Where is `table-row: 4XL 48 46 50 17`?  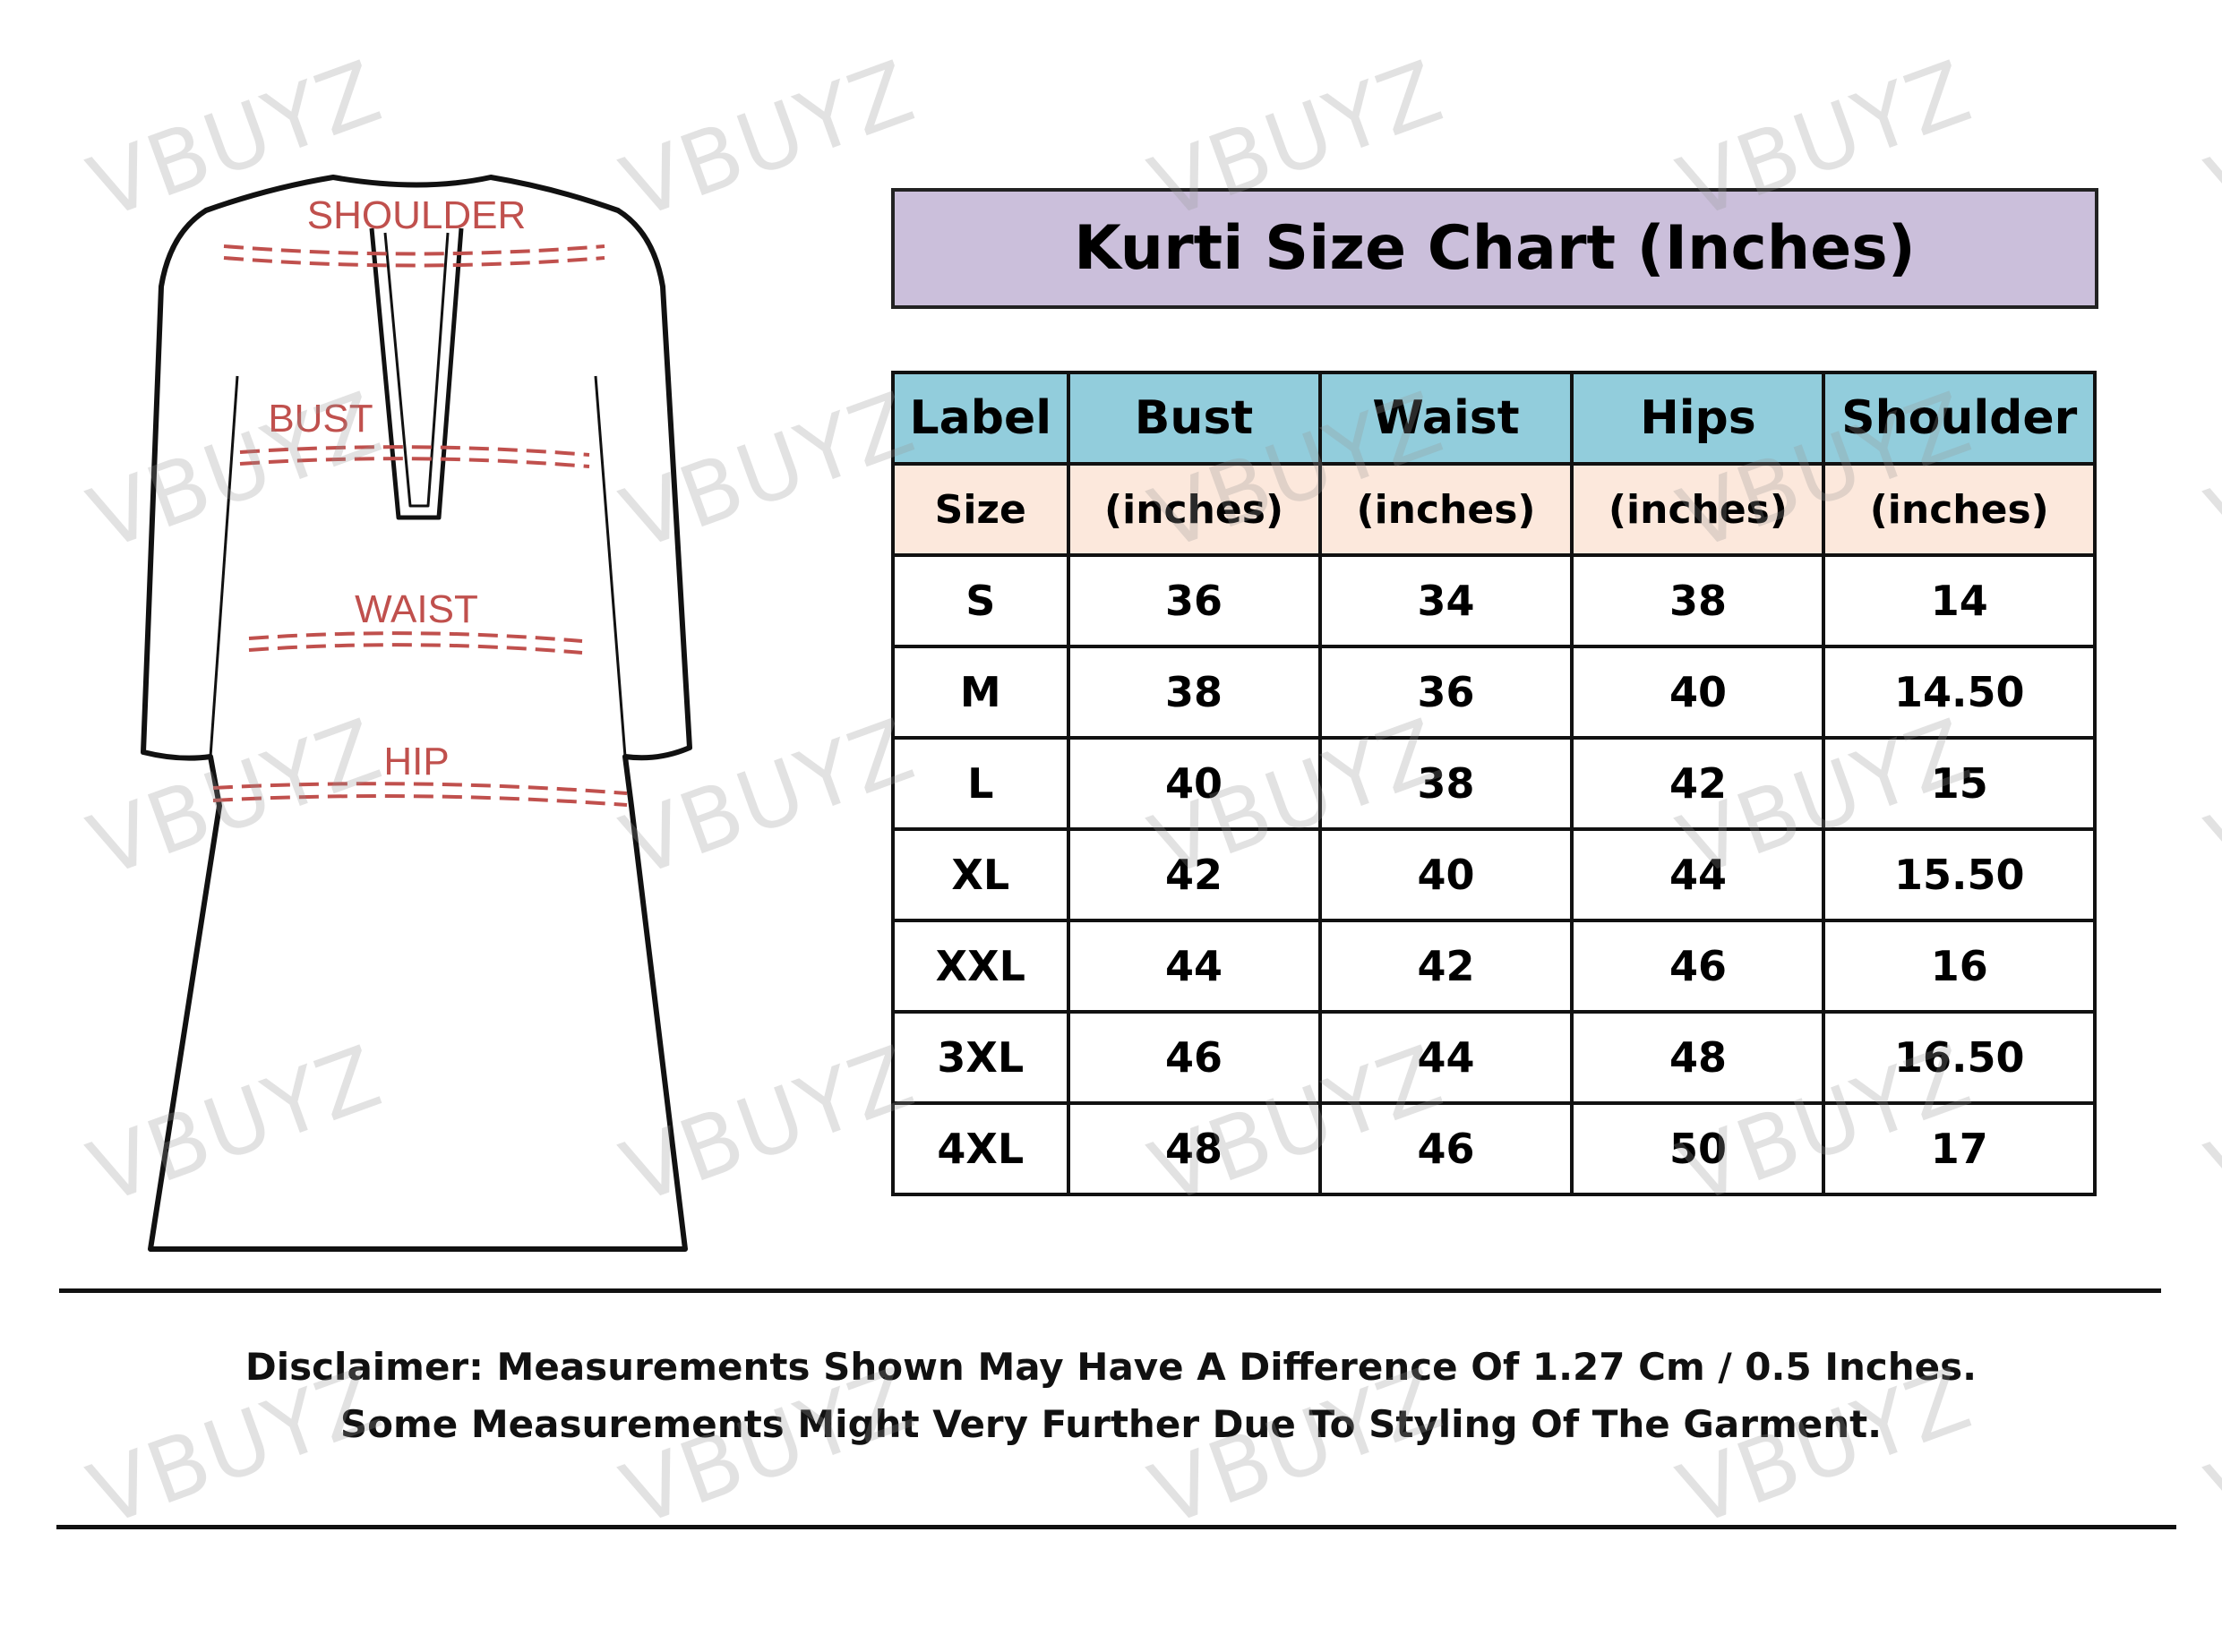 table-row: 4XL 48 46 50 17 is located at coordinates (1494, 1148).